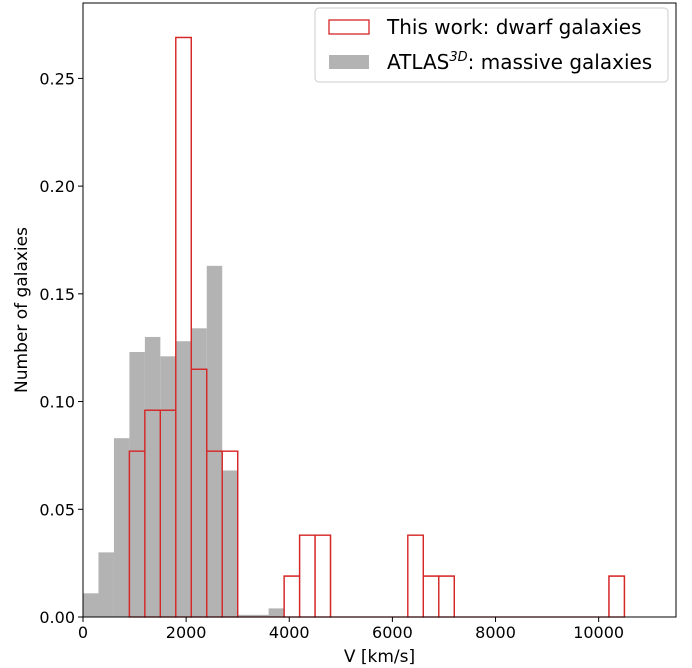  I want to click on y-axis-label: Number of galaxies, so click(22, 310).